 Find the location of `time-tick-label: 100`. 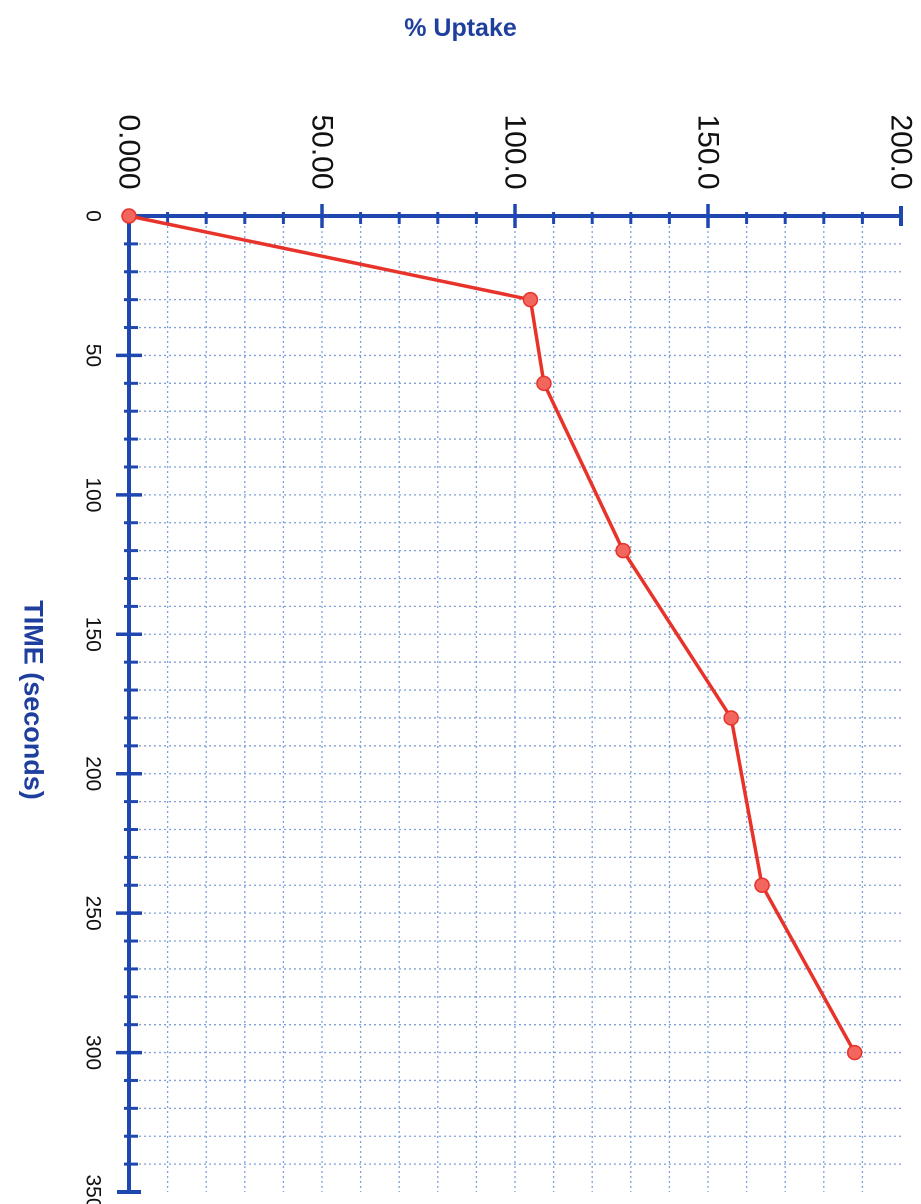

time-tick-label: 100 is located at coordinates (93, 494).